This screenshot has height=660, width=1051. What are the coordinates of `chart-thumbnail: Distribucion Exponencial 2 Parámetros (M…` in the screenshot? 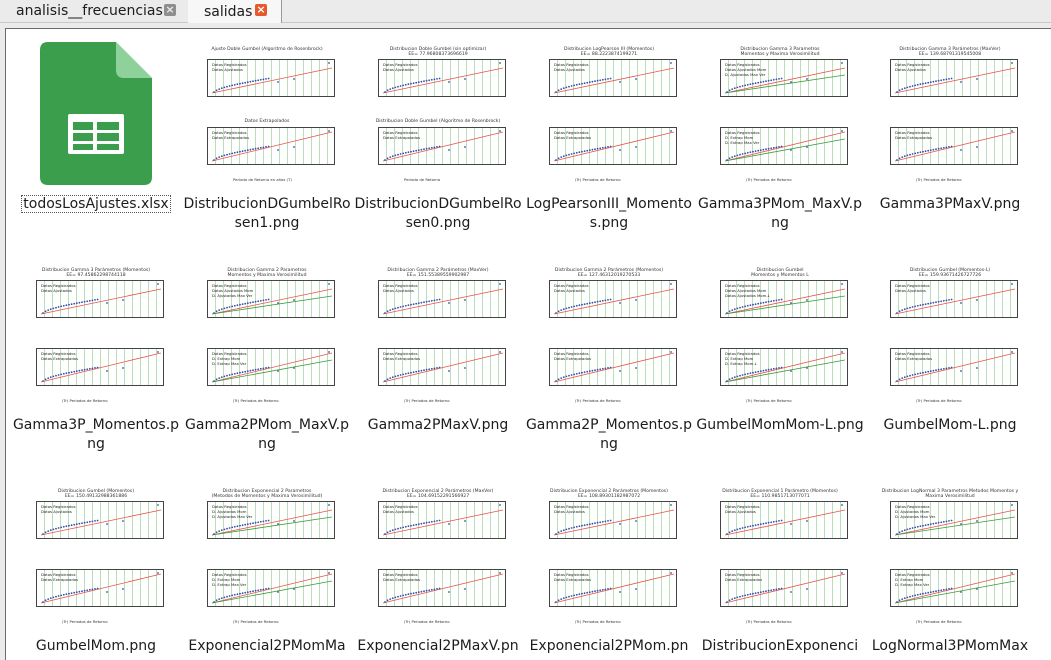 It's located at (438, 559).